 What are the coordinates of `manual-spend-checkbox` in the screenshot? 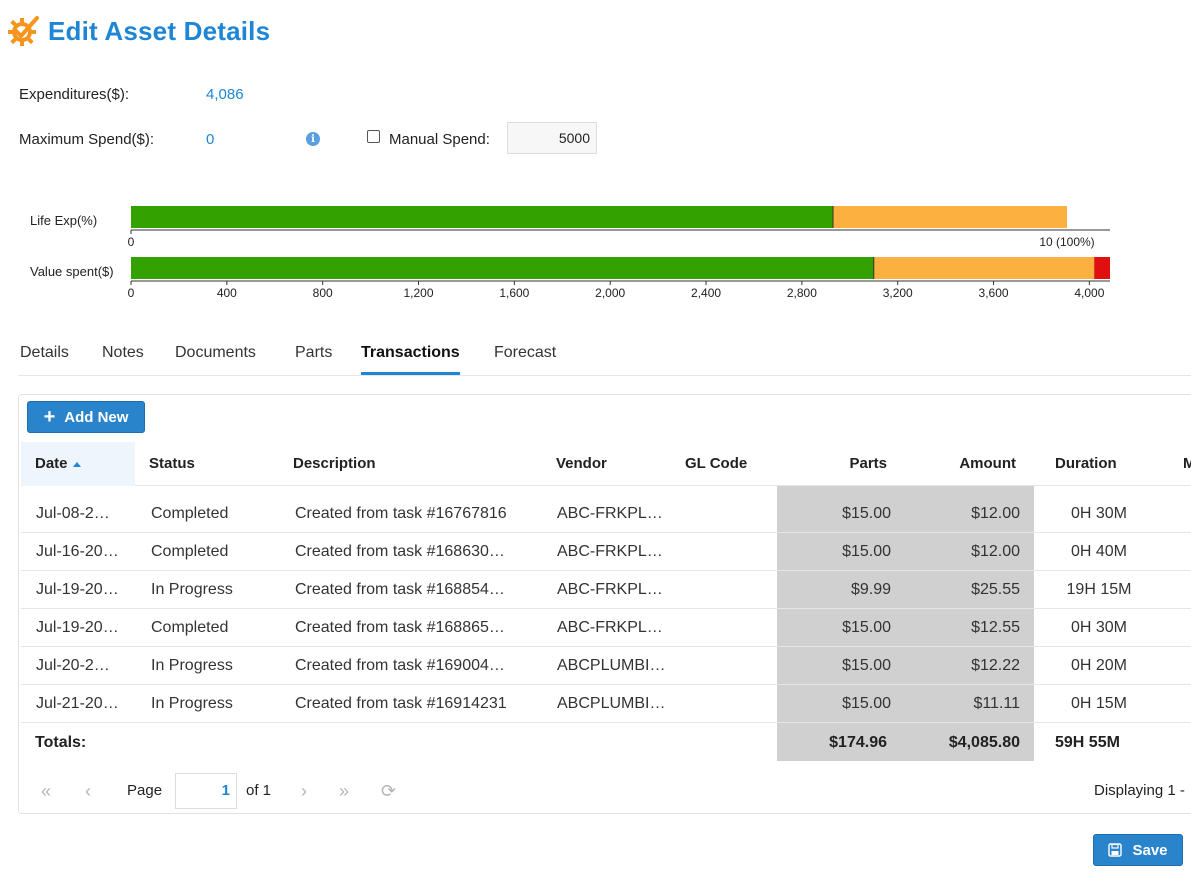 It's located at (373, 136).